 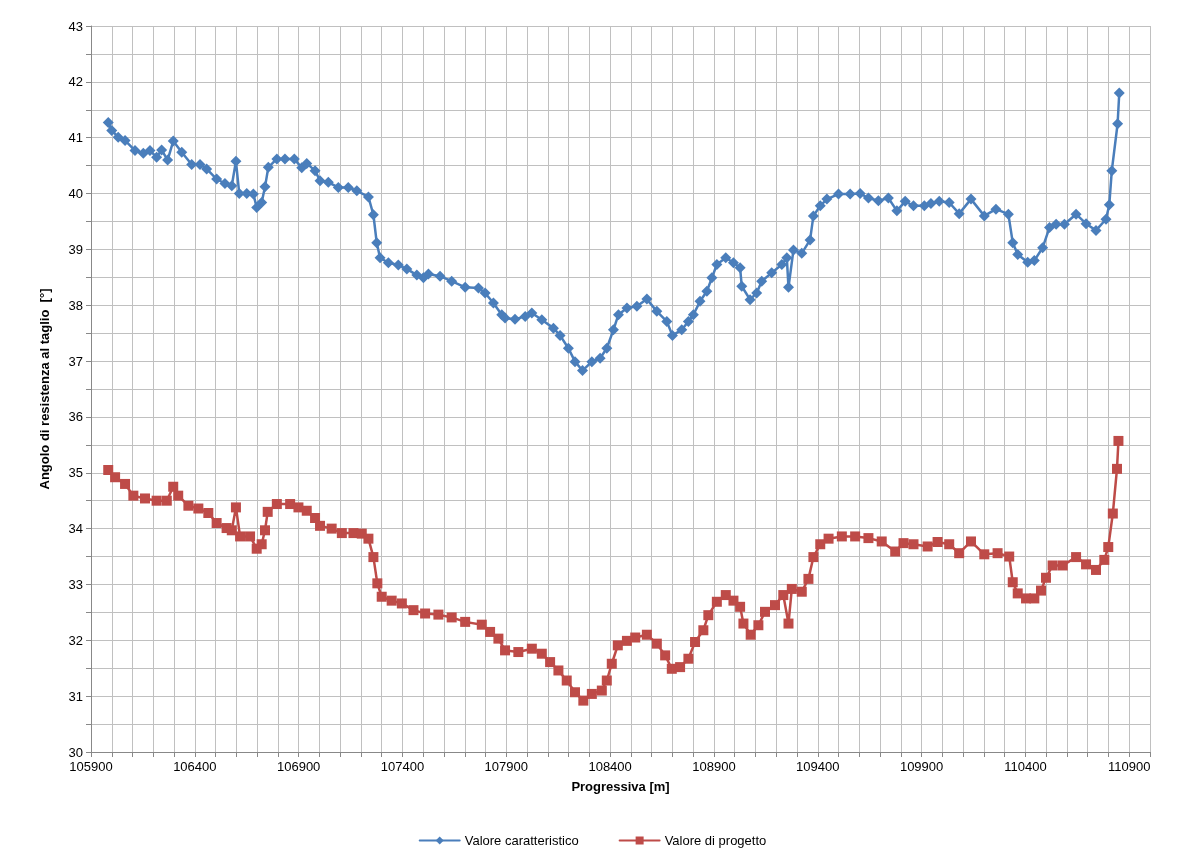 I want to click on x-tick-label: 109900, so click(x=921, y=766).